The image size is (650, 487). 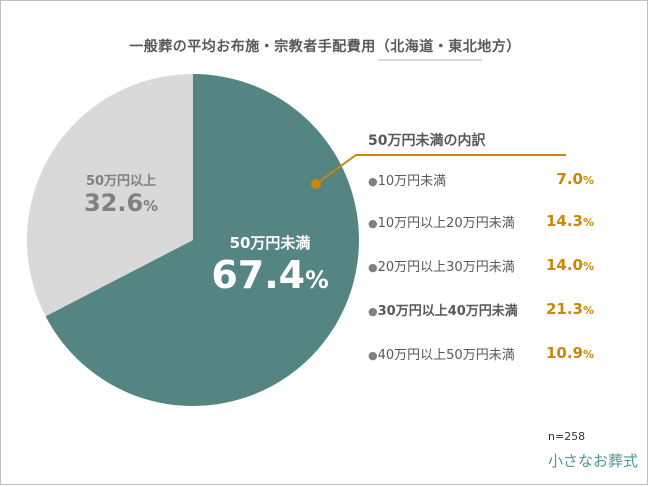 What do you see at coordinates (569, 353) in the screenshot?
I see `breakdown-row-value: 10.9%` at bounding box center [569, 353].